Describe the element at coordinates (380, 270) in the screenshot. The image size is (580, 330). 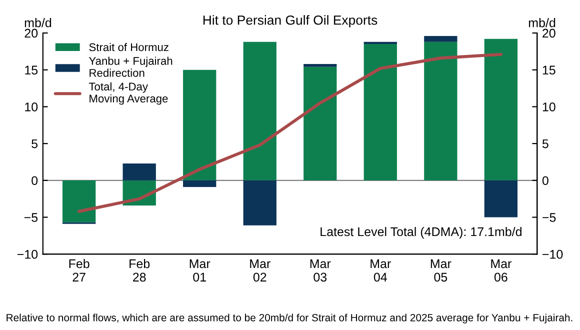
I see `x-tick-label: Mar 04` at that location.